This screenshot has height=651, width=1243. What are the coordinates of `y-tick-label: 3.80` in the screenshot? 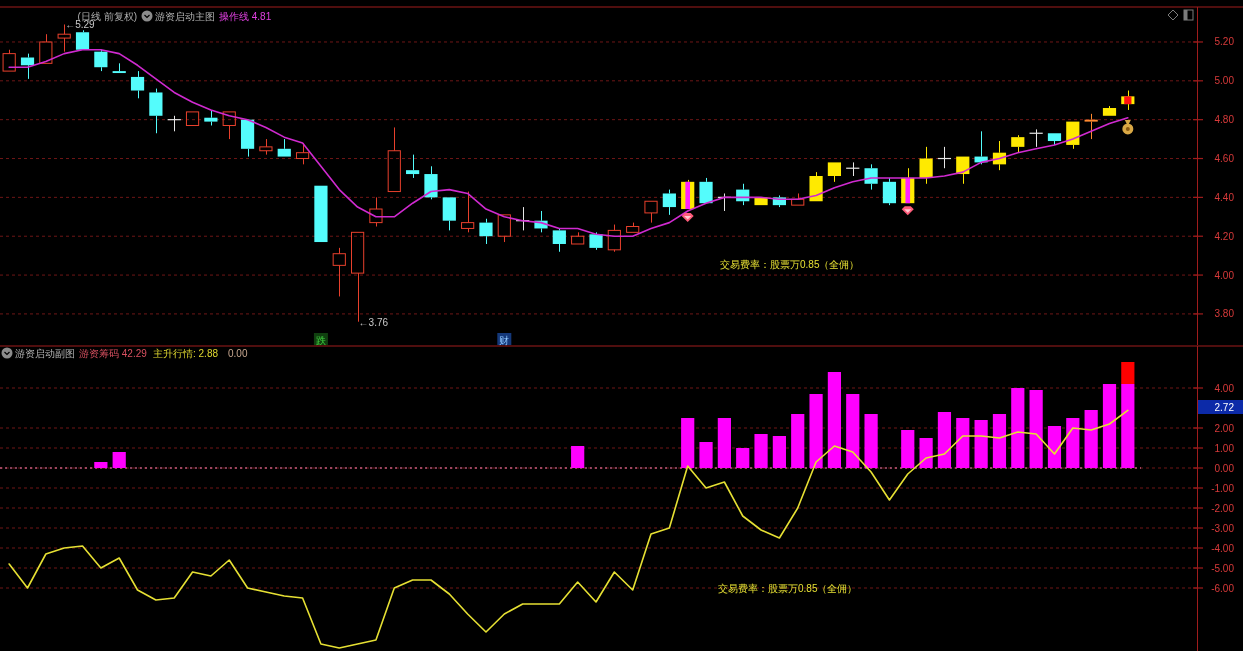 It's located at (1224, 314).